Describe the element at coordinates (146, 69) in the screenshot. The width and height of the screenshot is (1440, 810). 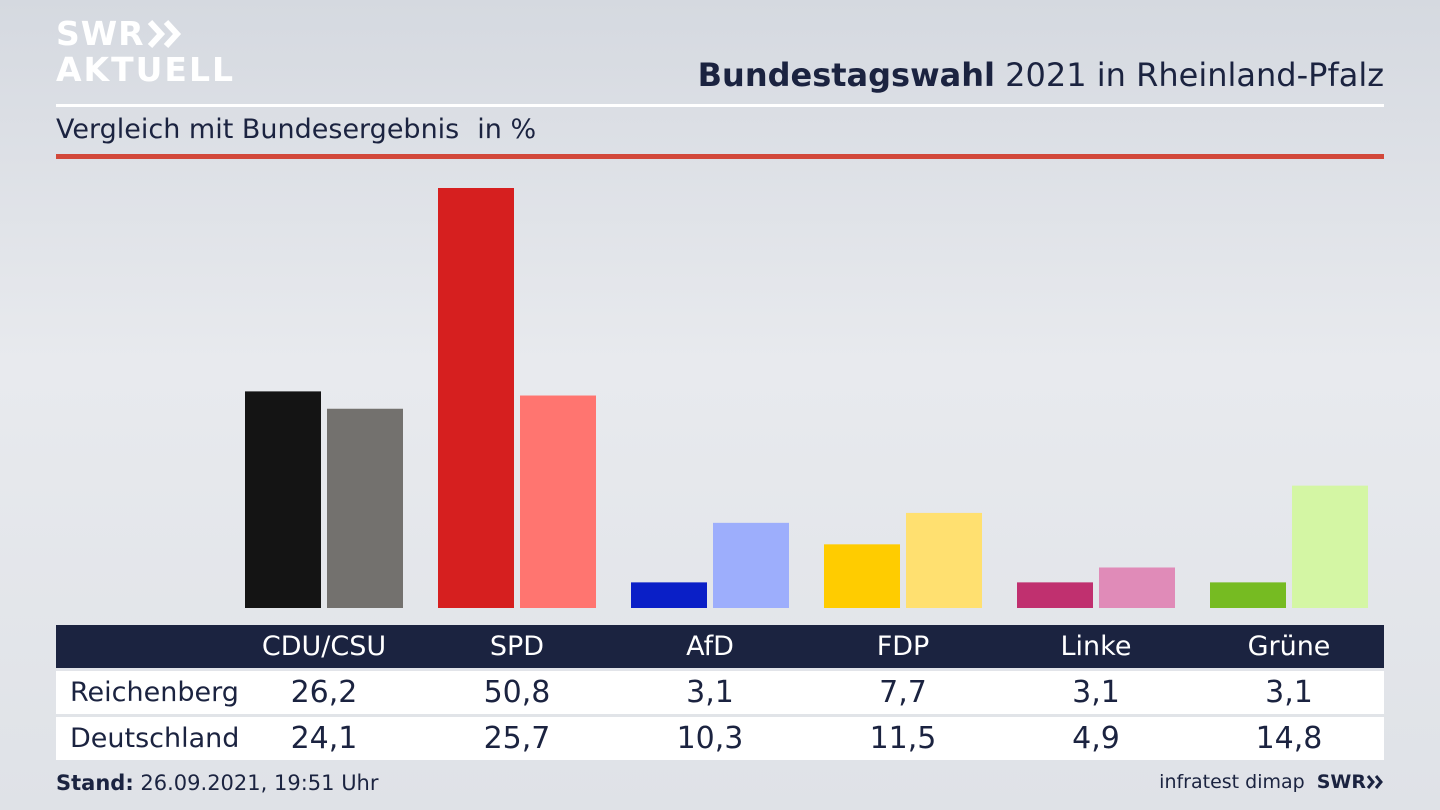
I see `logo-aktuell-text: AKTUELL` at that location.